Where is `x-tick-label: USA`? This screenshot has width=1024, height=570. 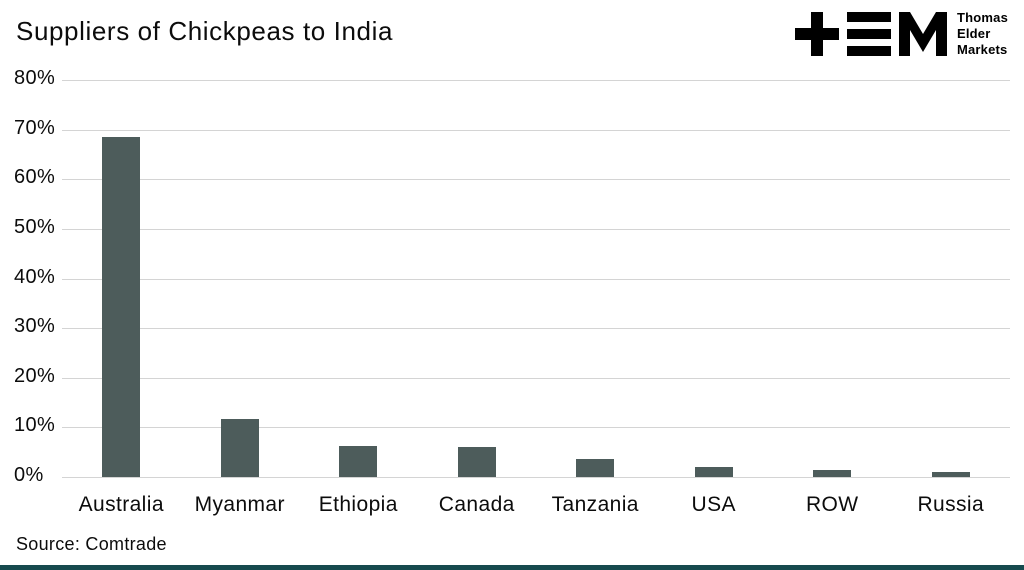
x-tick-label: USA is located at coordinates (713, 504).